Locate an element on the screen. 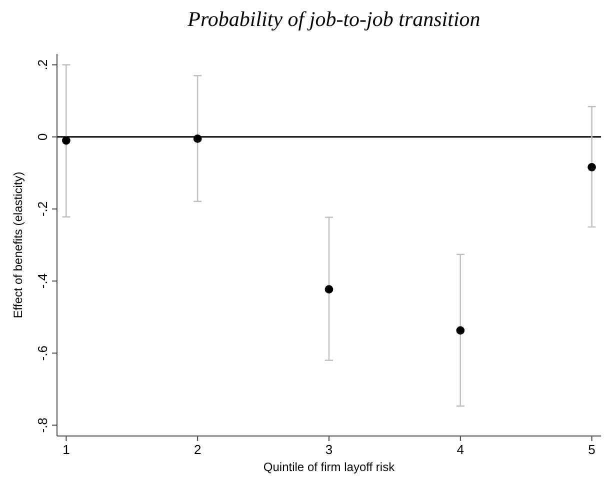  y-tick-label: -.8 is located at coordinates (42, 425).